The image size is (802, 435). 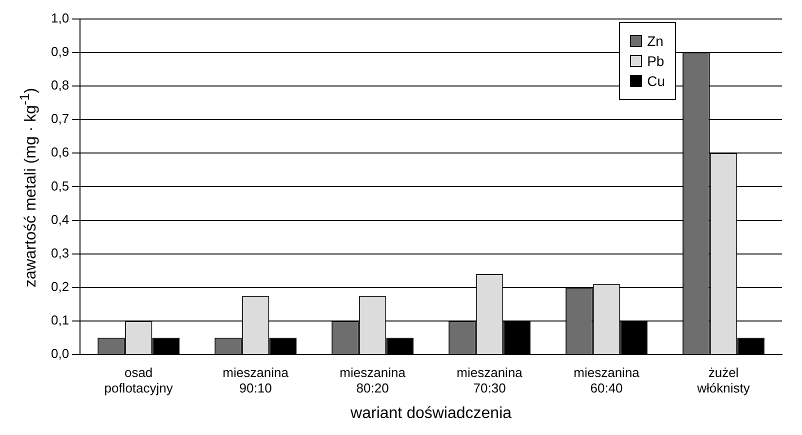 I want to click on y-tick-label: 0,9, so click(x=60, y=51).